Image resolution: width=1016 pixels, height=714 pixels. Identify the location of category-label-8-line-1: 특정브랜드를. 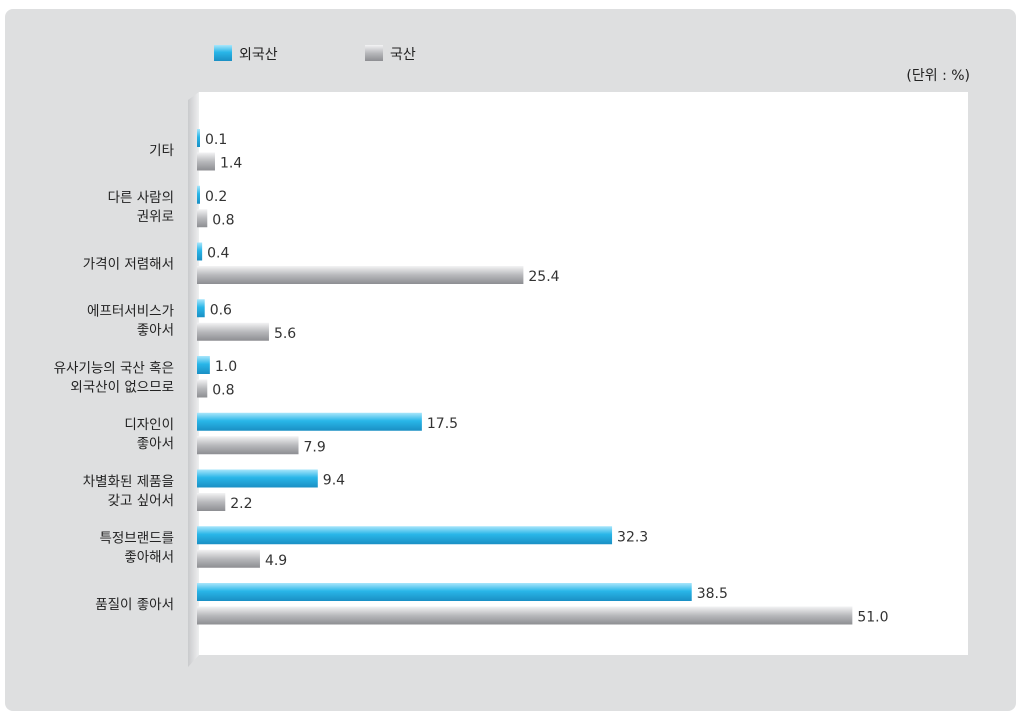
(136, 539).